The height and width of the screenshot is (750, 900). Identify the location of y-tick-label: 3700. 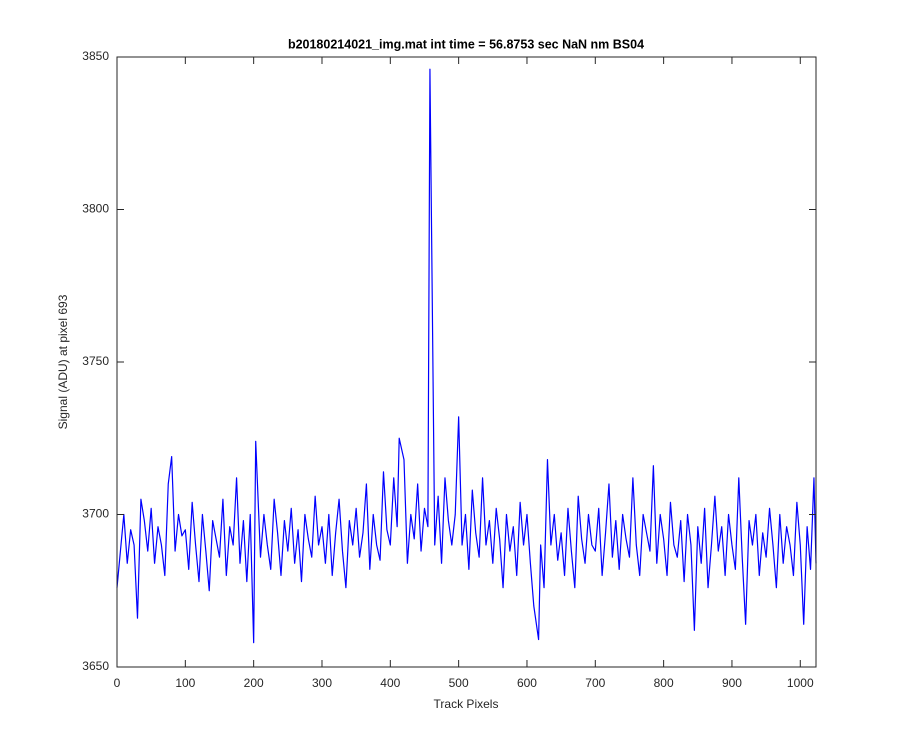
(95, 514).